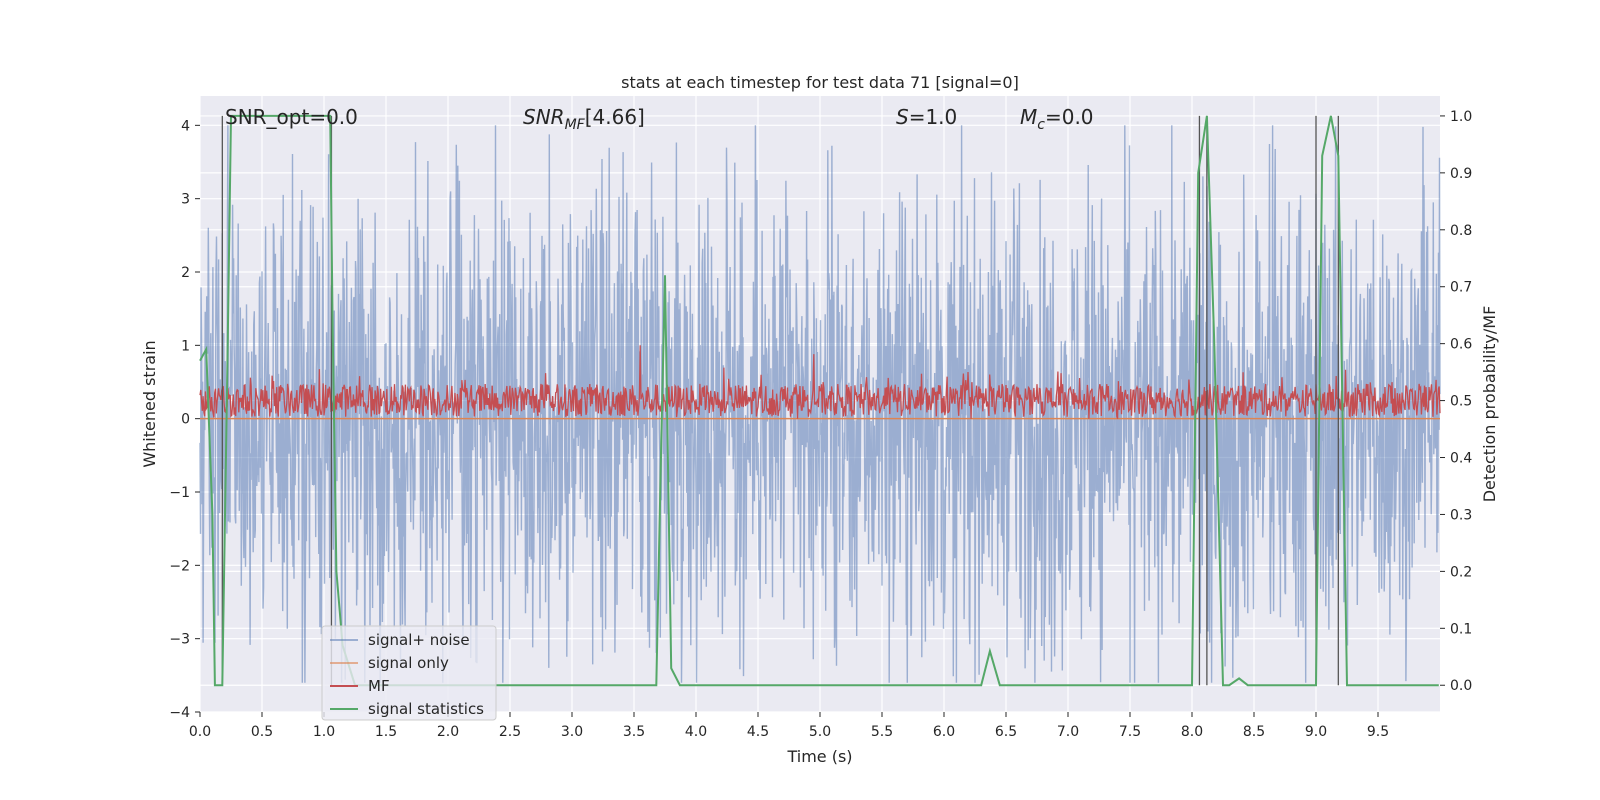  Describe the element at coordinates (185, 126) in the screenshot. I see `y-tick-label-left: 4` at that location.